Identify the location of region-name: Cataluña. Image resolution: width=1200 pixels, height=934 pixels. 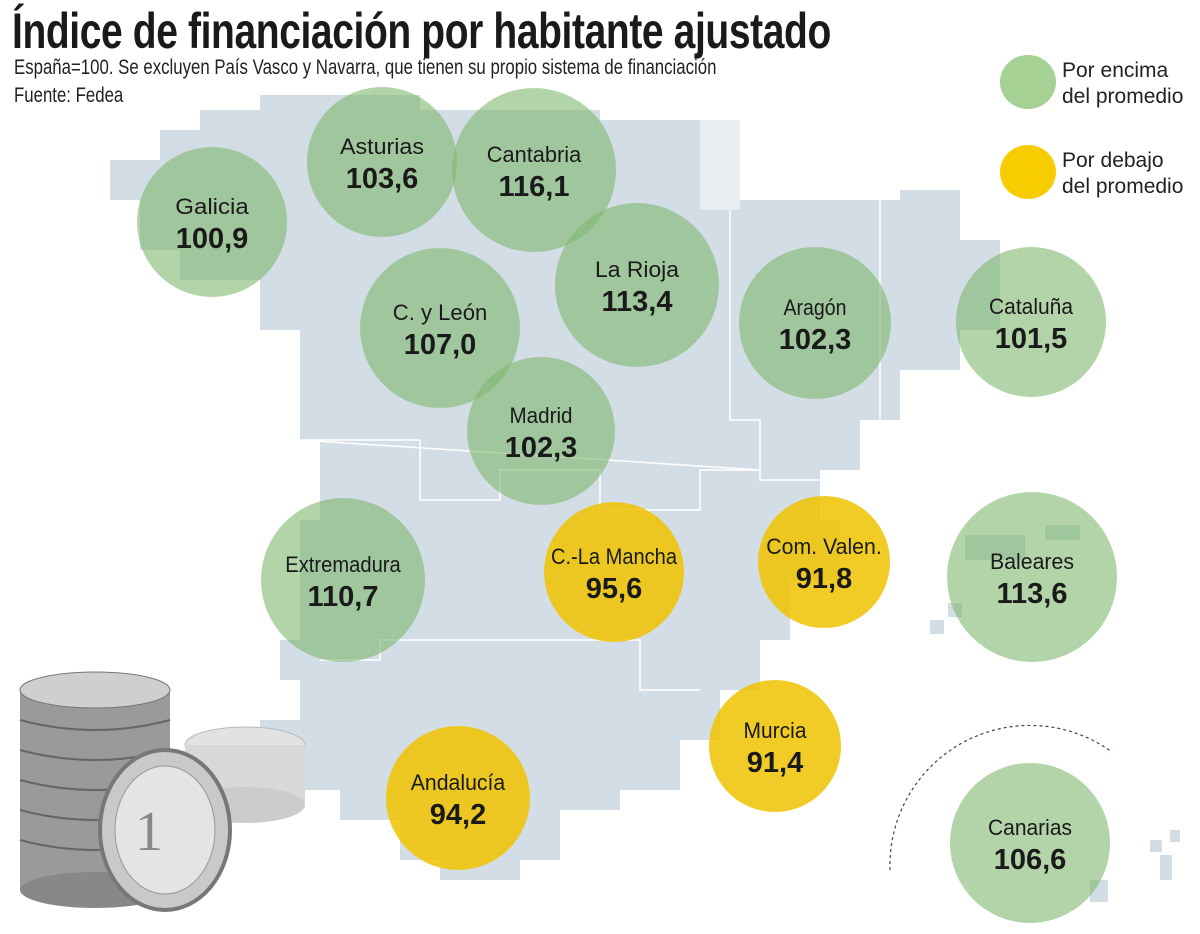
(1031, 306).